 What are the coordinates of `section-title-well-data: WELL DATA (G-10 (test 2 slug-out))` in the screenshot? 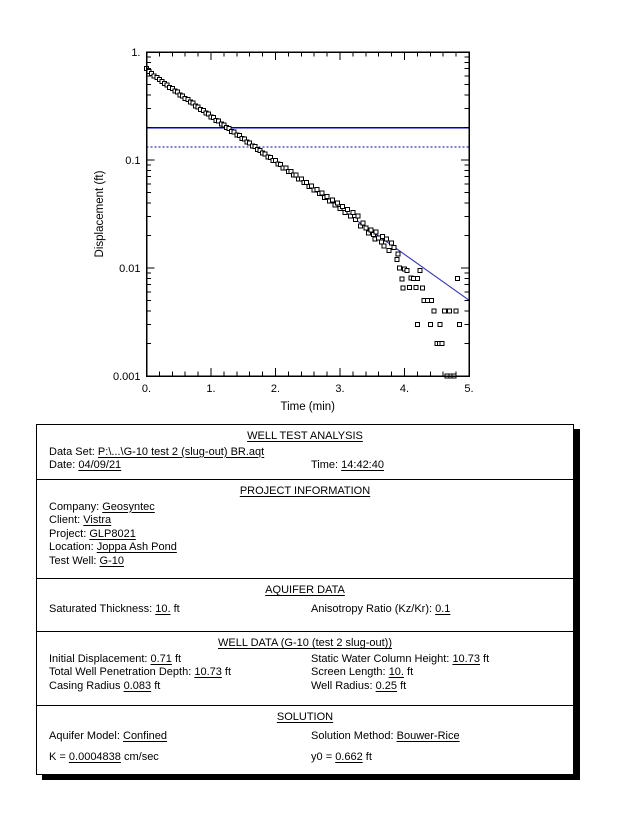 It's located at (304, 643).